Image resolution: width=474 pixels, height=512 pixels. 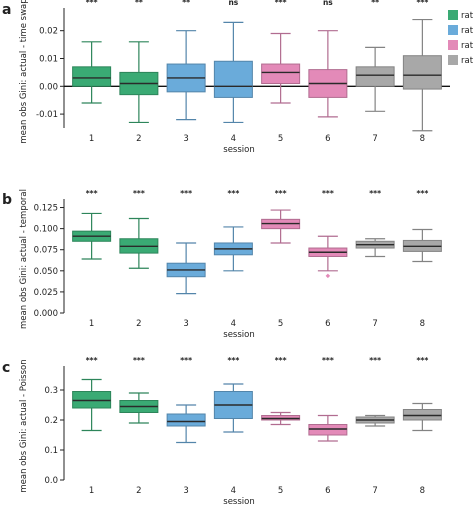 What do you see at coordinates (7, 200) in the screenshot?
I see `panel-letter: b` at bounding box center [7, 200].